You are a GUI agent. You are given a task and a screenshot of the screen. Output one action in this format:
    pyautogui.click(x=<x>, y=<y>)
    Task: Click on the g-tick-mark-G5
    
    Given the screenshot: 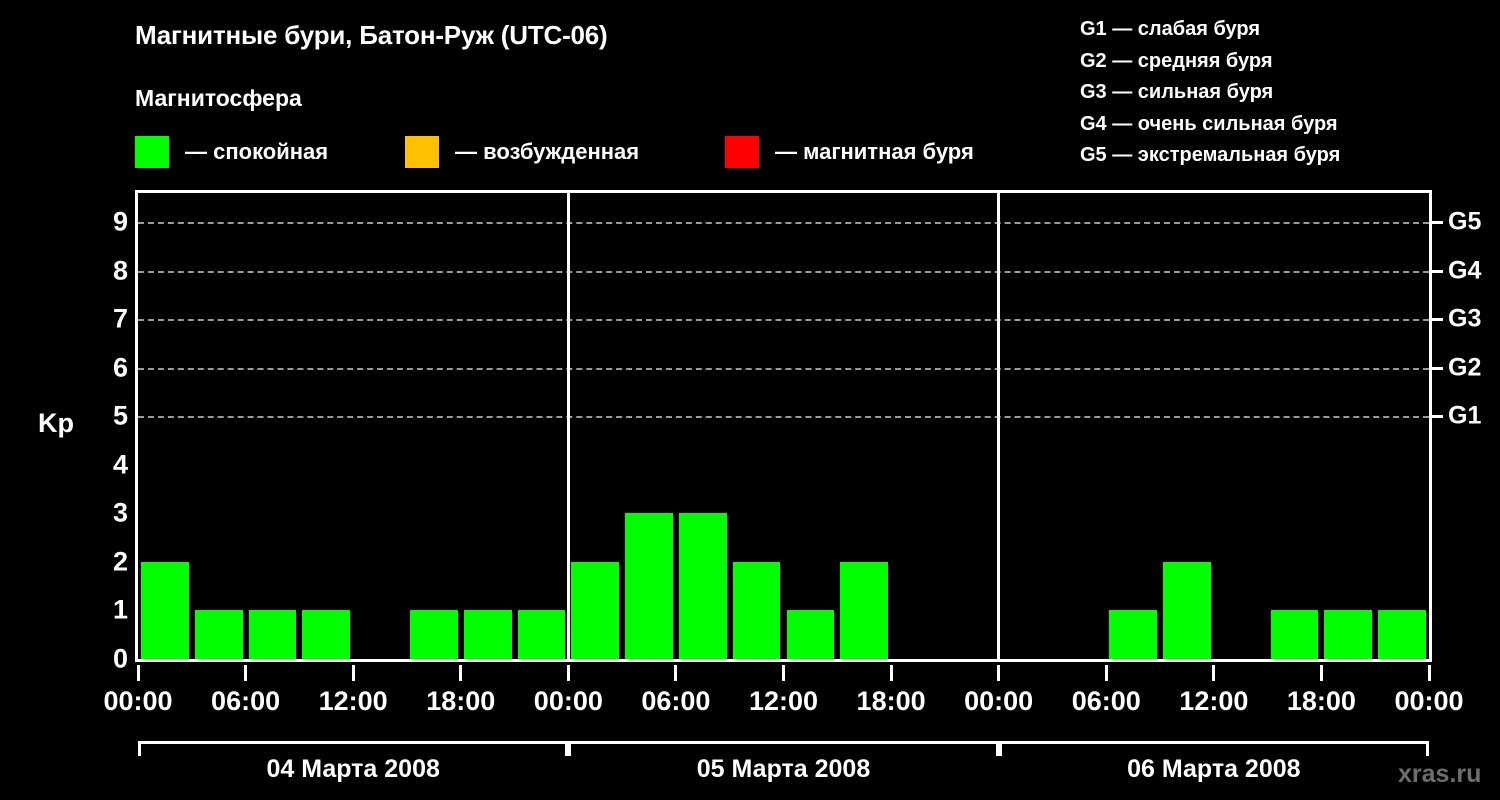 What is the action you would take?
    pyautogui.click(x=1437, y=223)
    